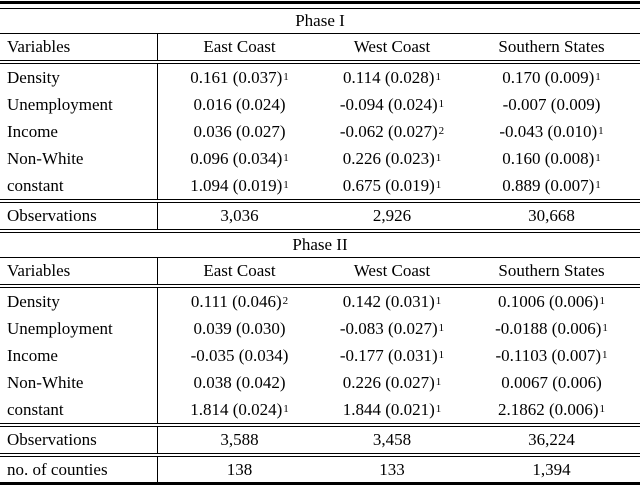  I want to click on counties-row: no. of counties 138 133 1,394, so click(320, 469).